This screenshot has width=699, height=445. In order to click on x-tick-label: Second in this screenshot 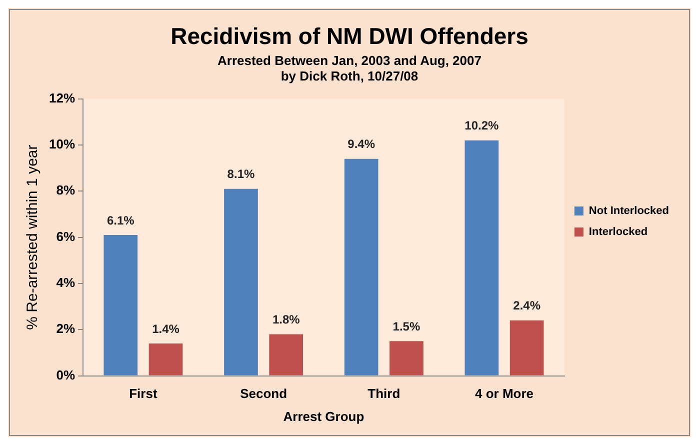, I will do `click(264, 394)`.